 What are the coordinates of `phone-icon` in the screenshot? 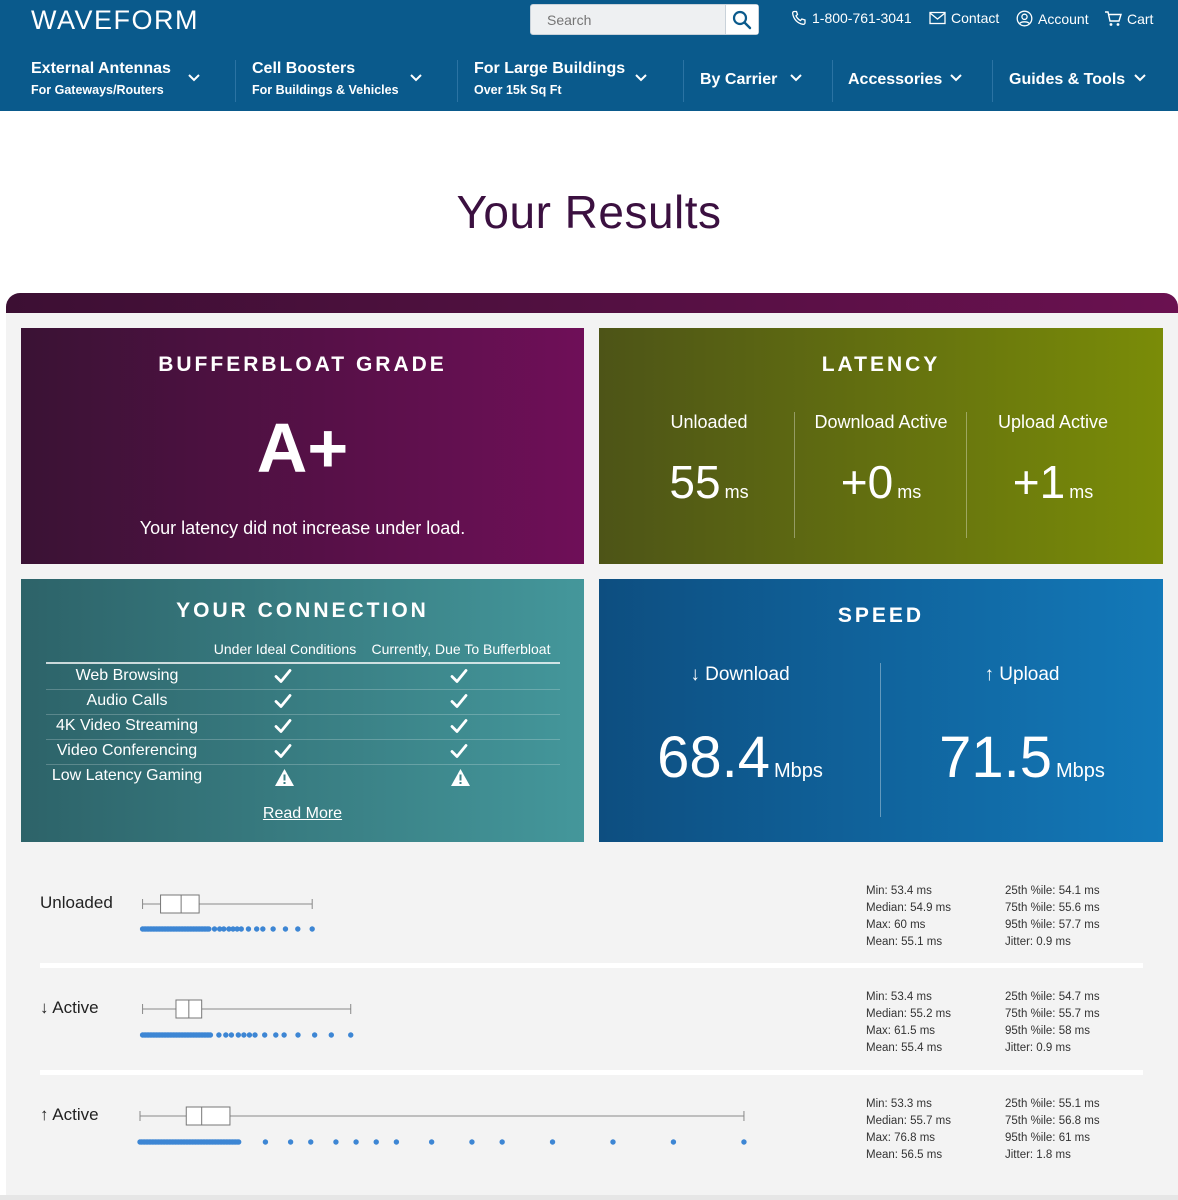 It's located at (799, 17).